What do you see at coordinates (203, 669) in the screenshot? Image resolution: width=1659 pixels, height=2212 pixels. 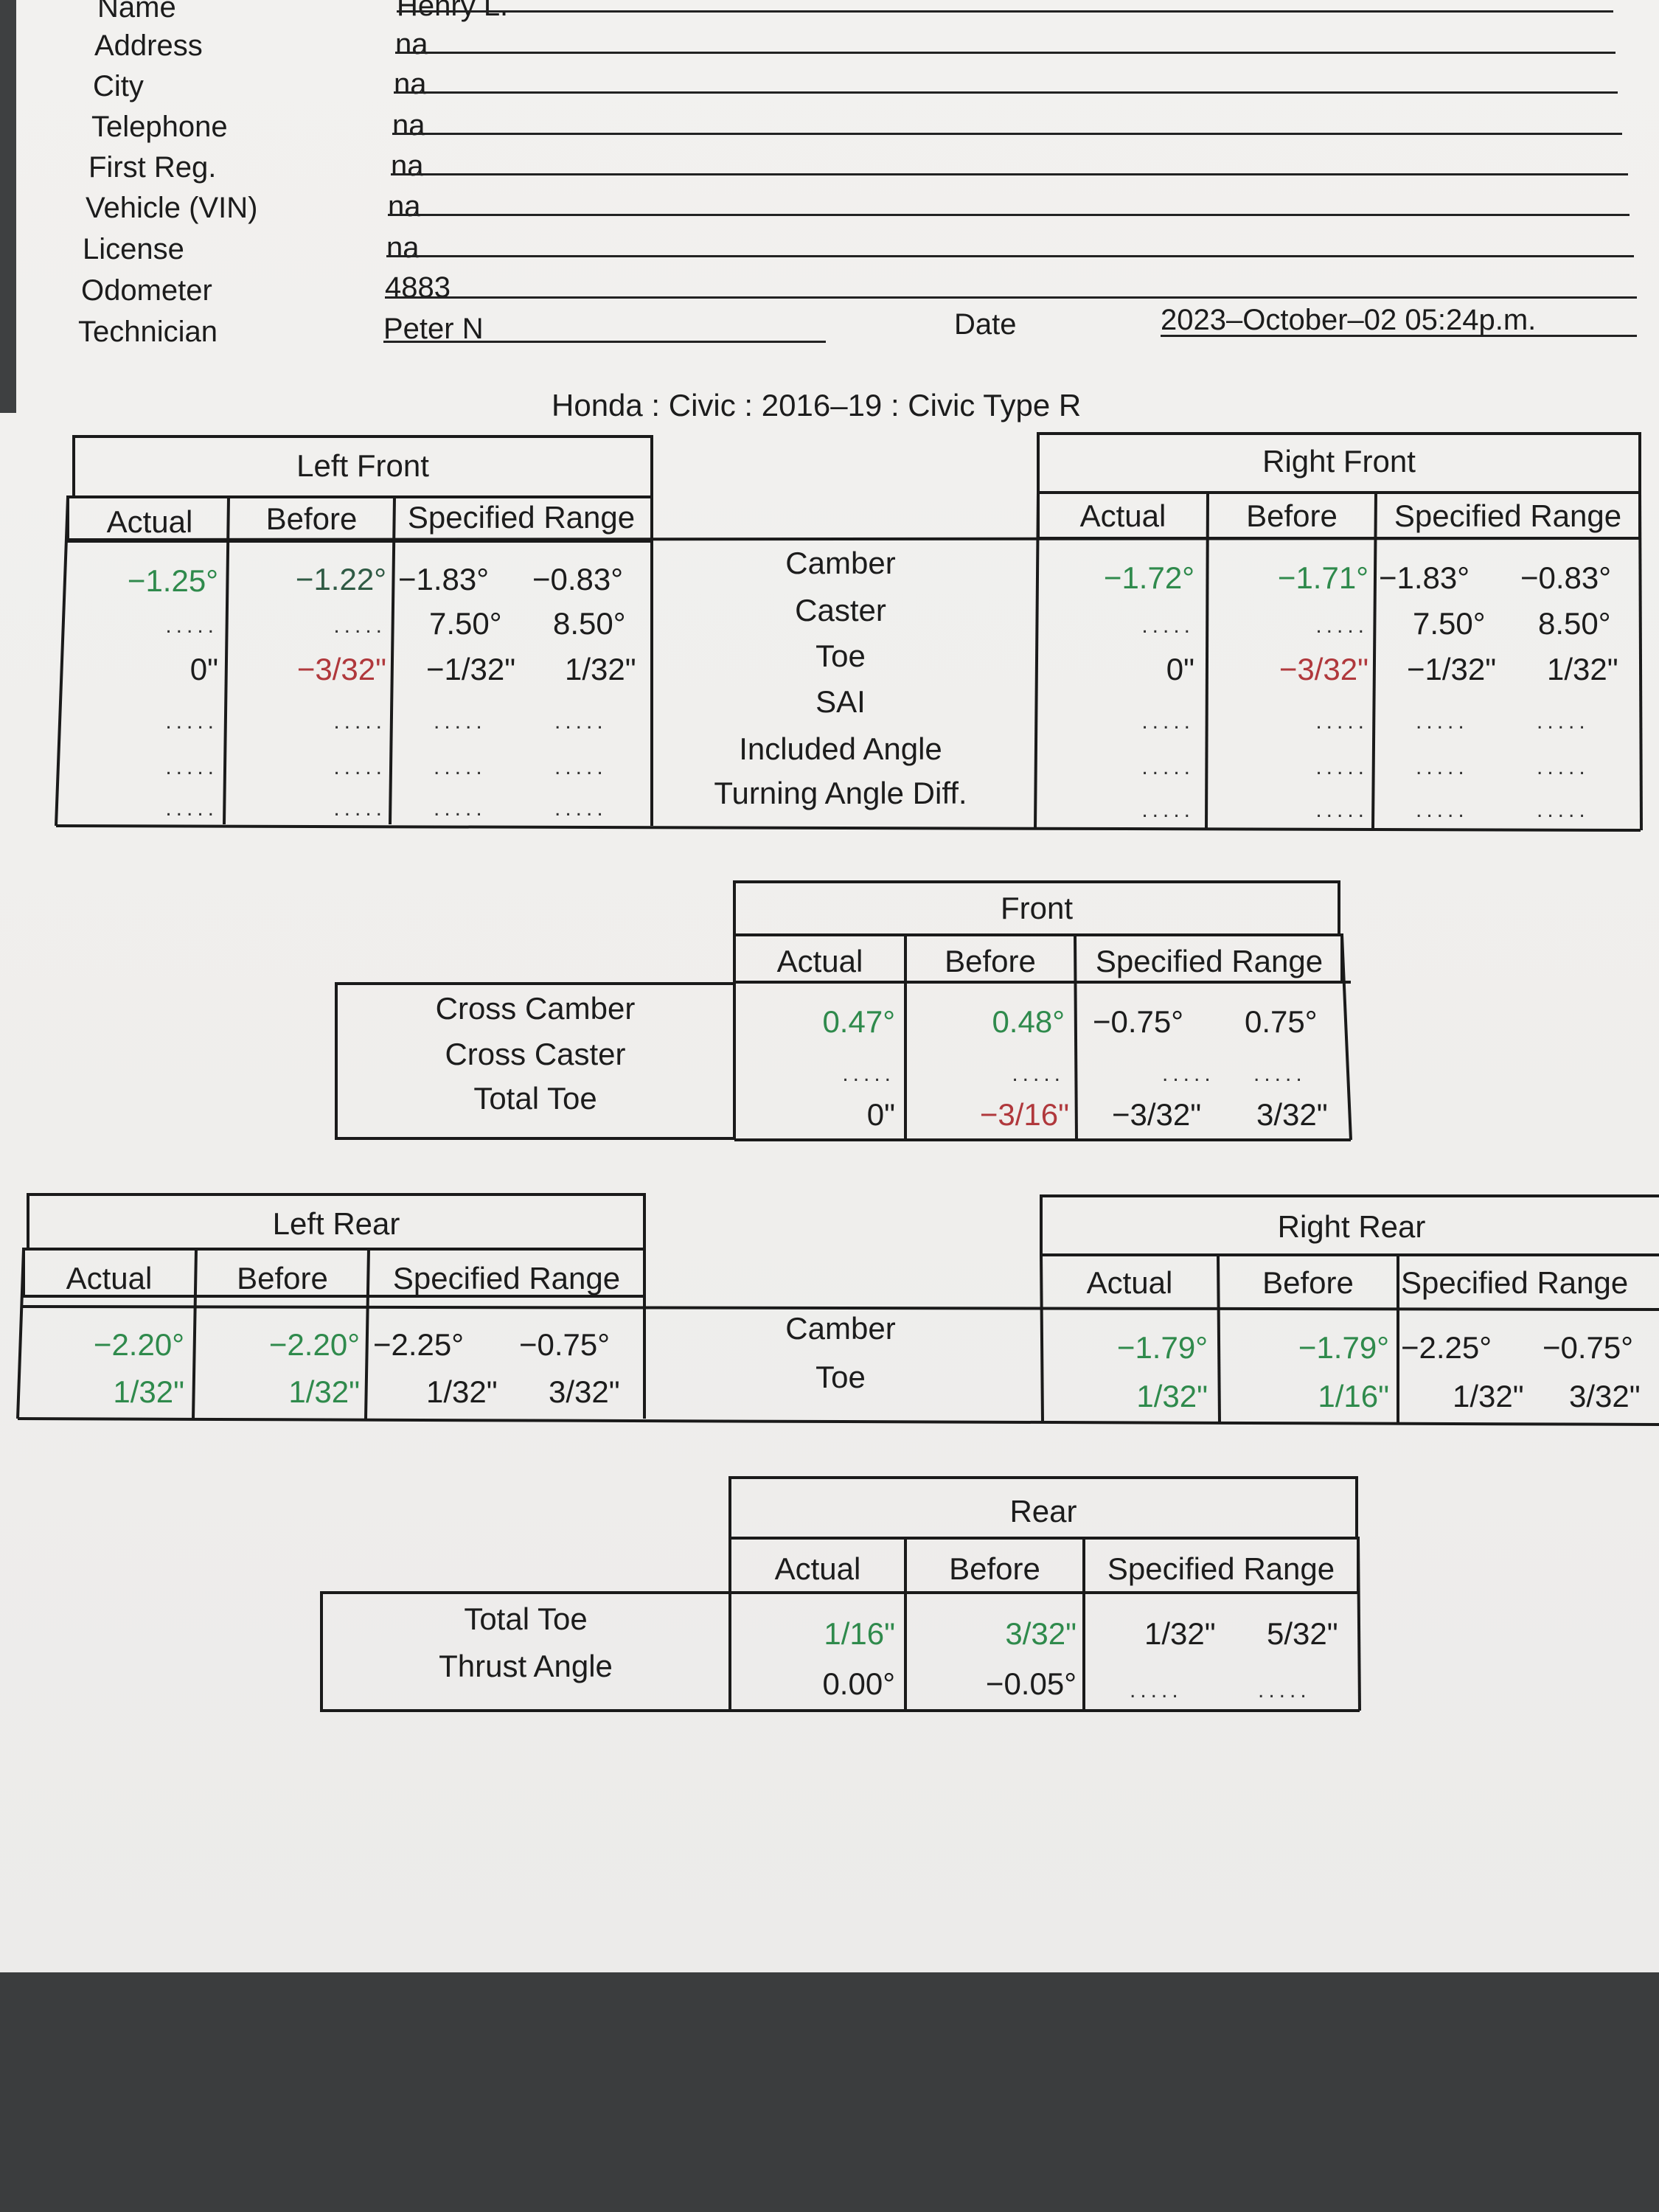 I see `lf-toe-actual: 0"` at bounding box center [203, 669].